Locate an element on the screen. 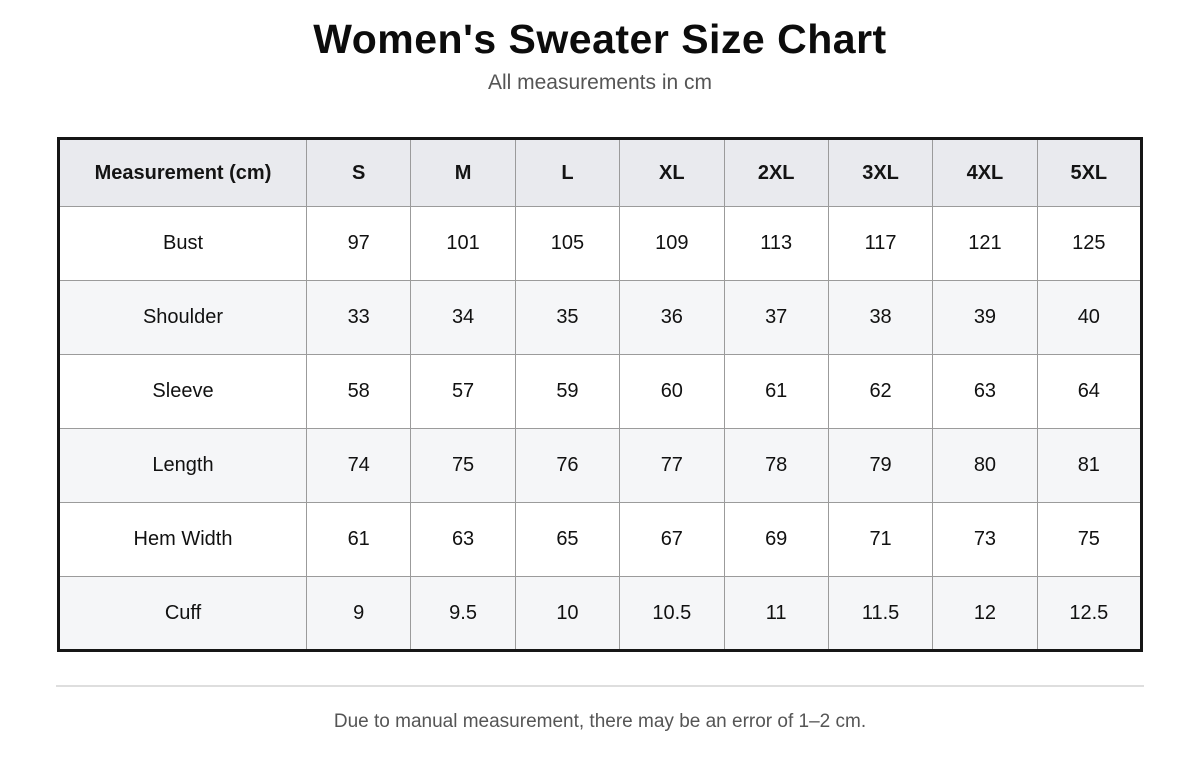  table-row: Length 74 75 76 77 78 79 80 81 is located at coordinates (600, 465).